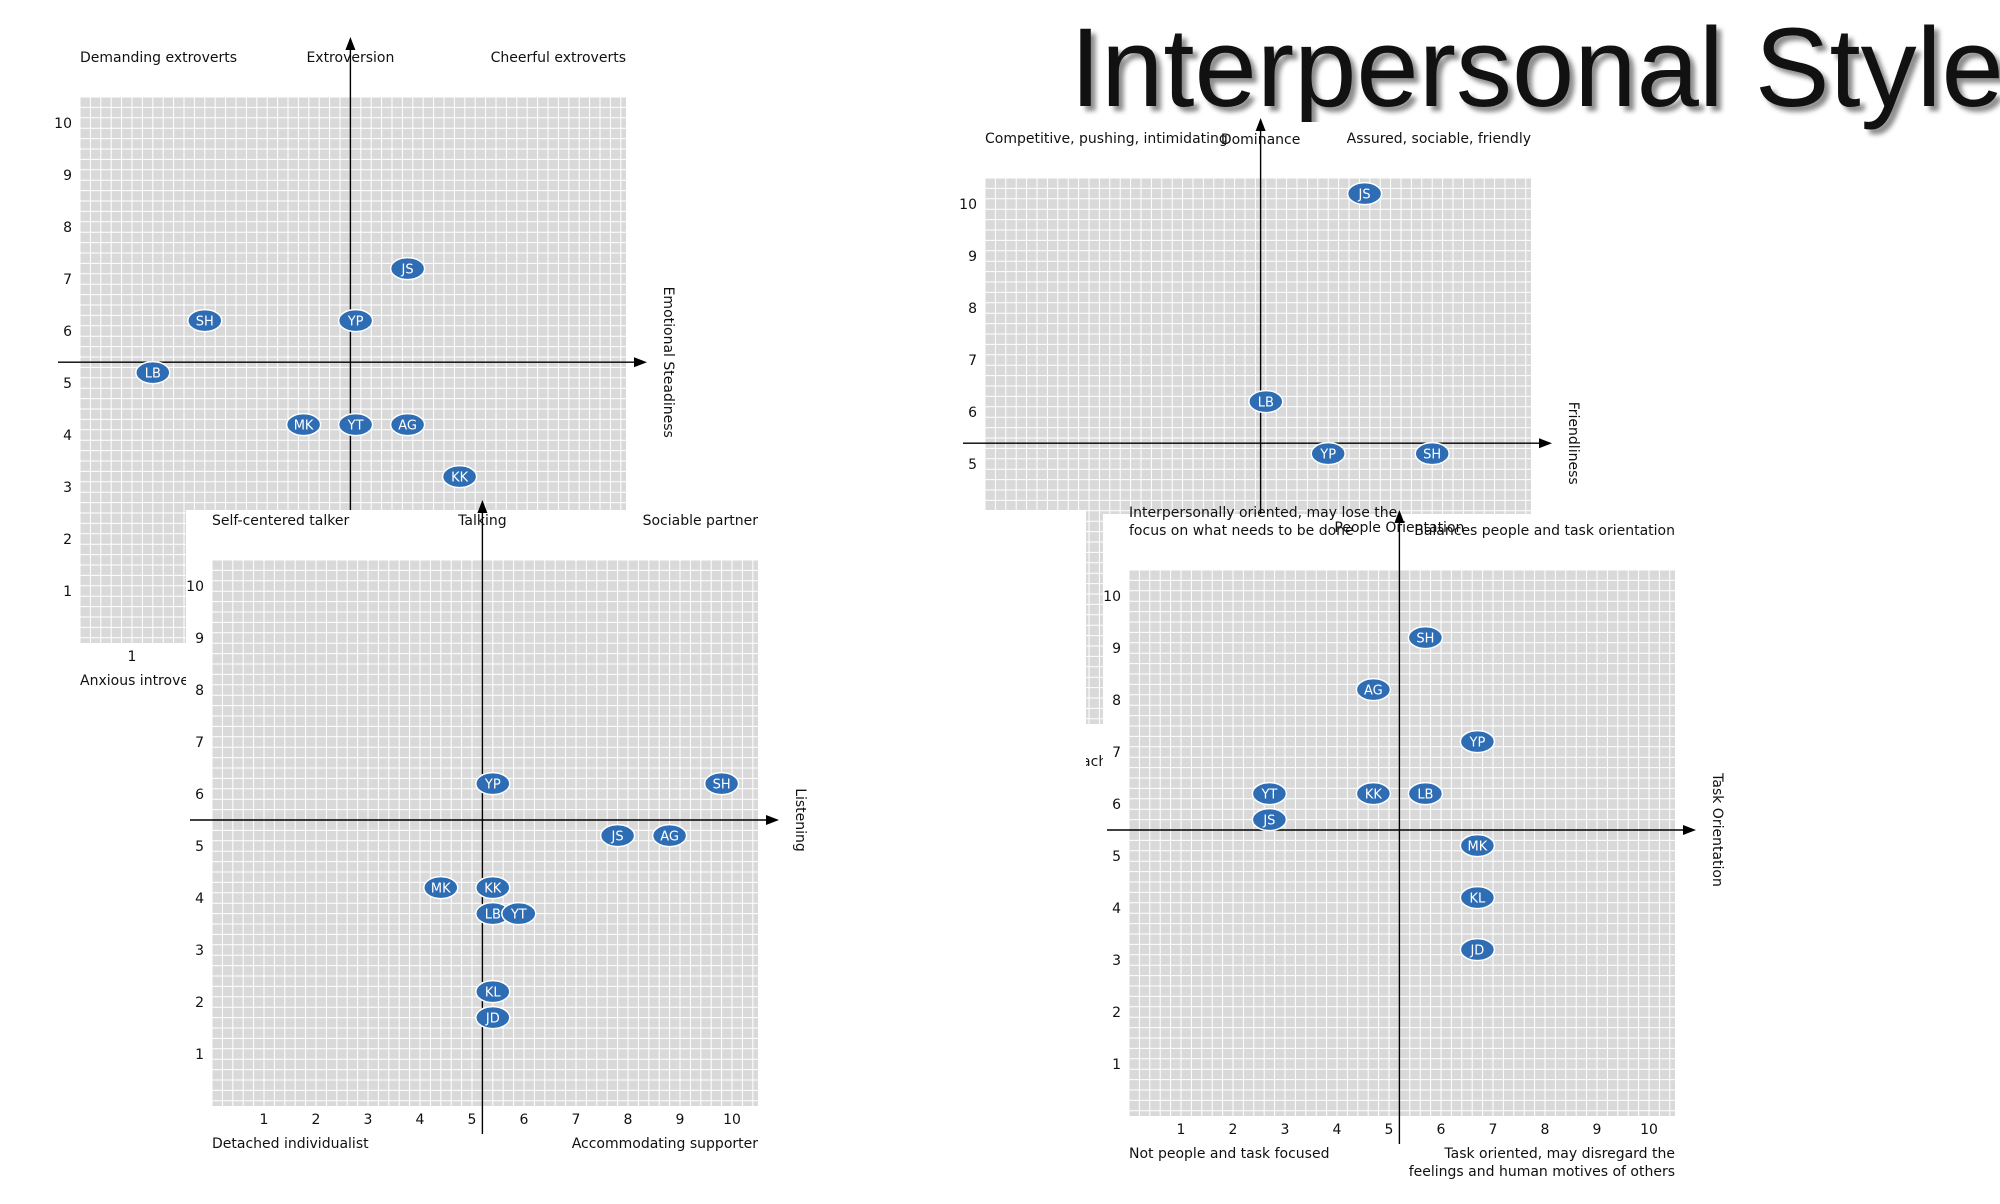 The height and width of the screenshot is (1204, 2000). I want to click on y-axis-title: Dominance, so click(1261, 140).